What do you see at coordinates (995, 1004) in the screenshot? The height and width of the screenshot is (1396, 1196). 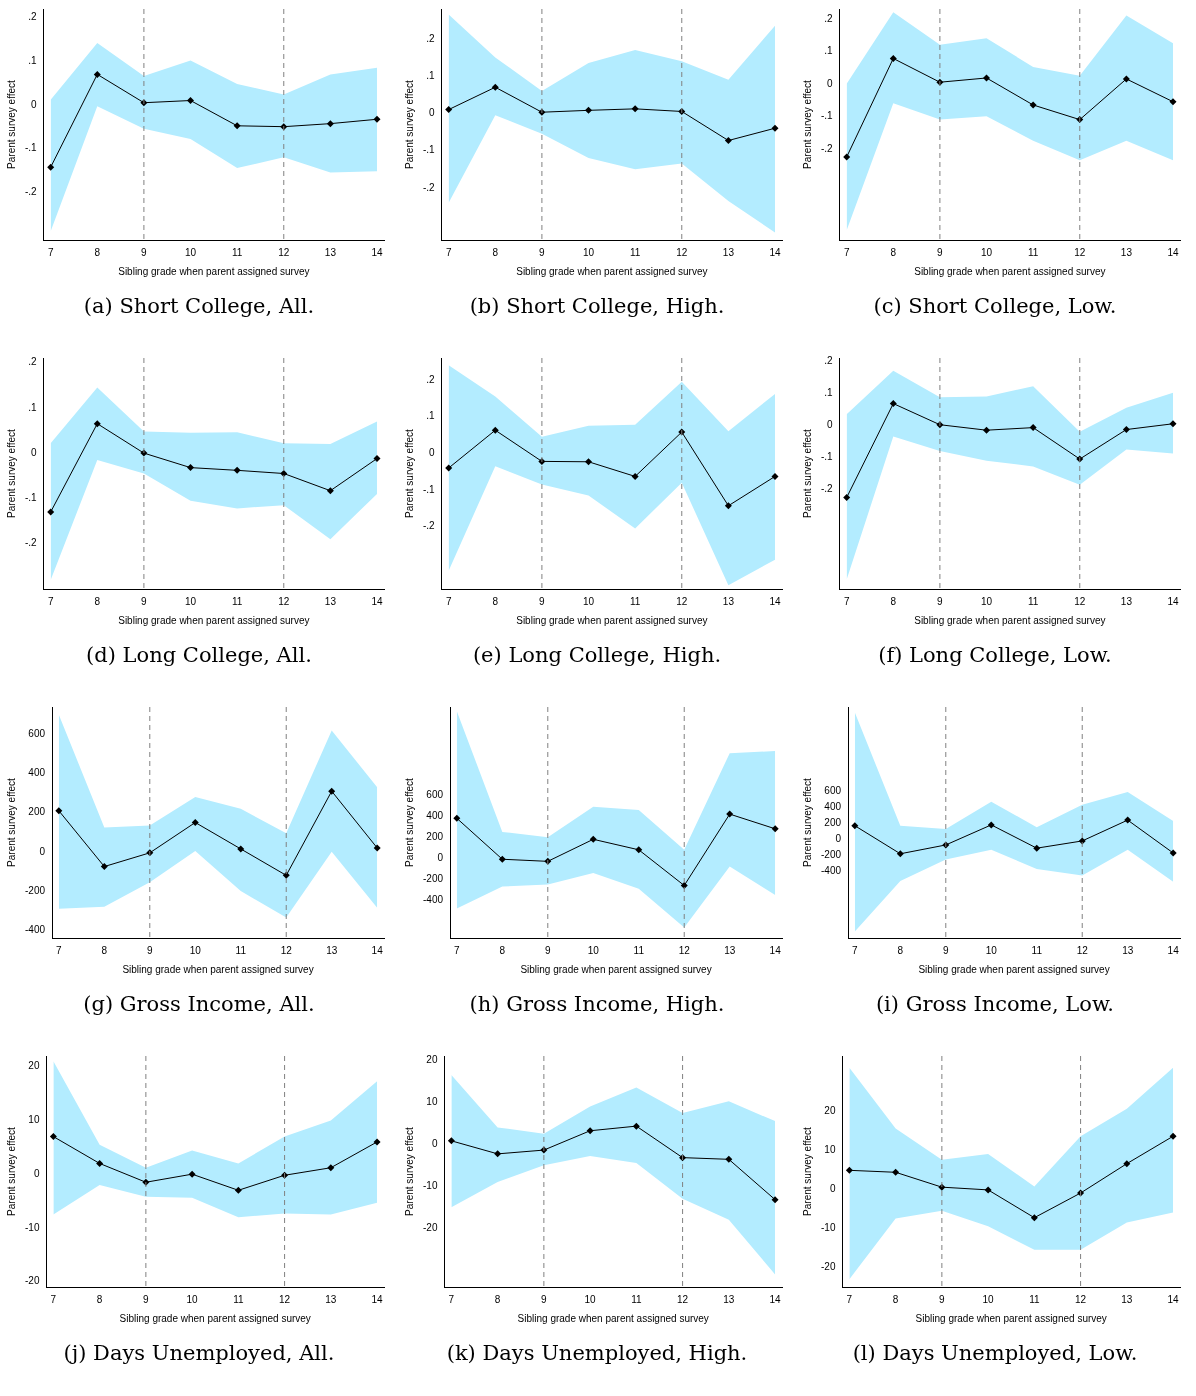 I see `text: (i) Gross Income, Low.` at bounding box center [995, 1004].